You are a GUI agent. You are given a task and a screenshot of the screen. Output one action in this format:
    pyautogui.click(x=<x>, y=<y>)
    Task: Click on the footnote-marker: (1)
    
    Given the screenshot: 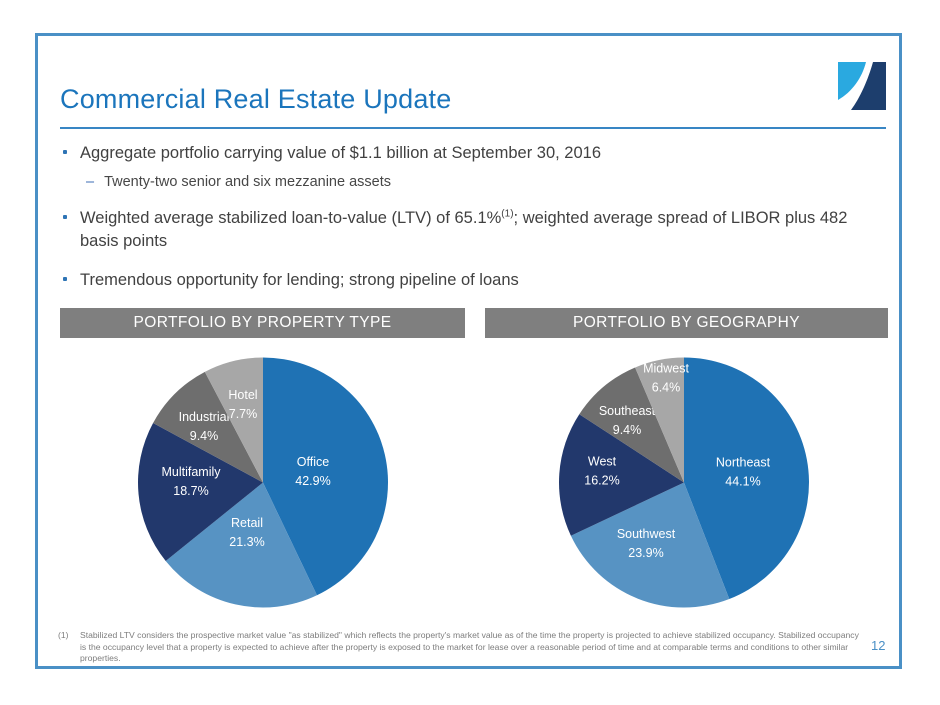 What is the action you would take?
    pyautogui.click(x=63, y=635)
    